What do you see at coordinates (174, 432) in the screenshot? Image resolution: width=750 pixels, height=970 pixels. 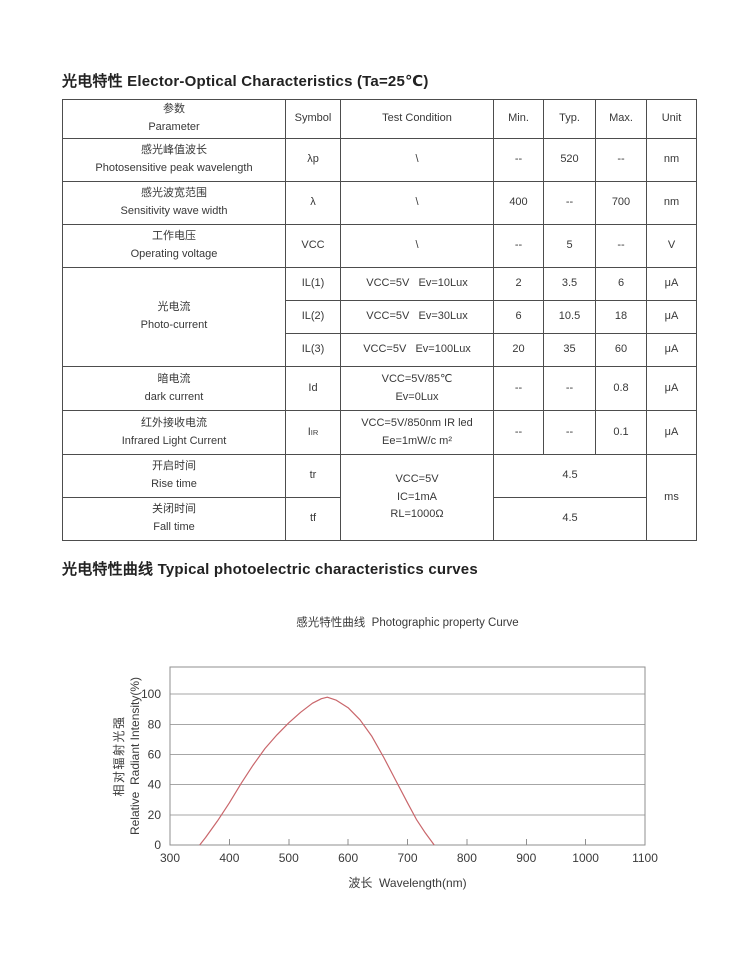 I see `param-cell: 红外接收电流 Infrared Light Current` at bounding box center [174, 432].